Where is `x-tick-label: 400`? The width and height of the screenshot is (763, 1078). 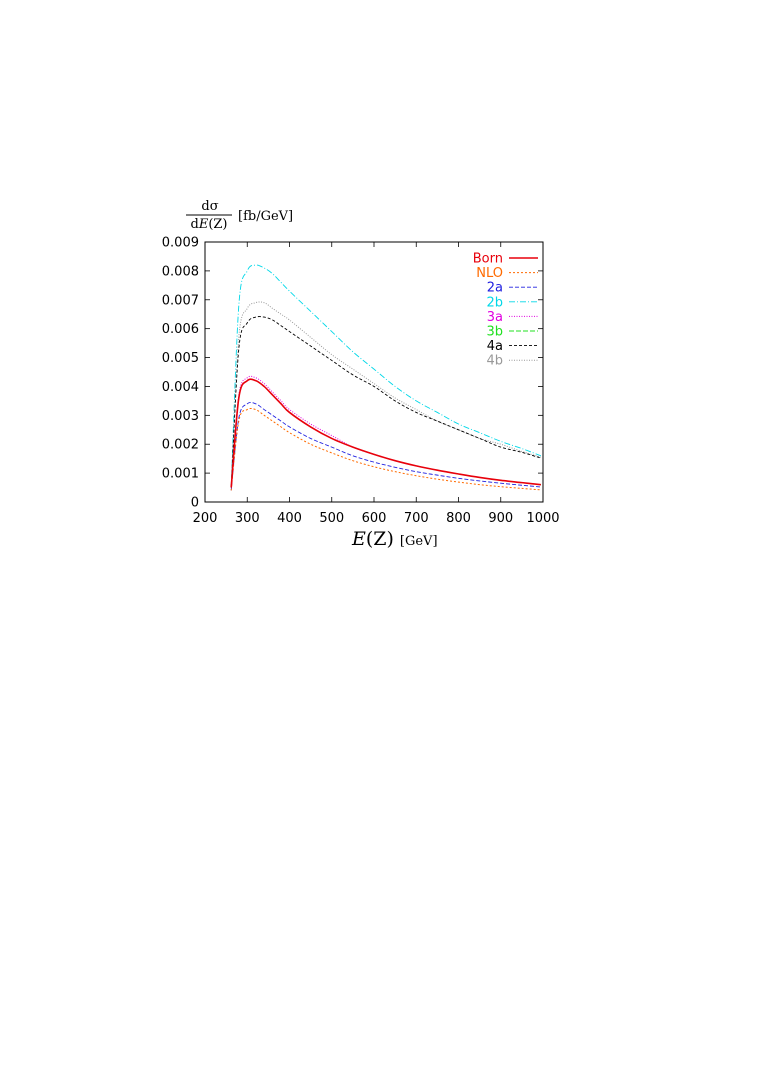
x-tick-label: 400 is located at coordinates (289, 518).